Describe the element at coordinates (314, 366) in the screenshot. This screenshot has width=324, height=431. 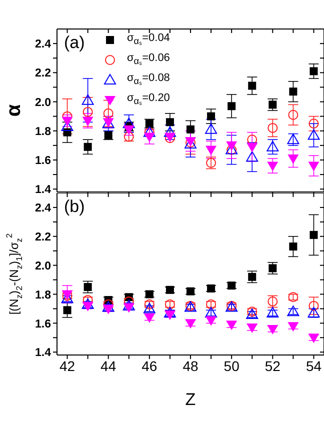
I see `x-tick-label: 54` at that location.